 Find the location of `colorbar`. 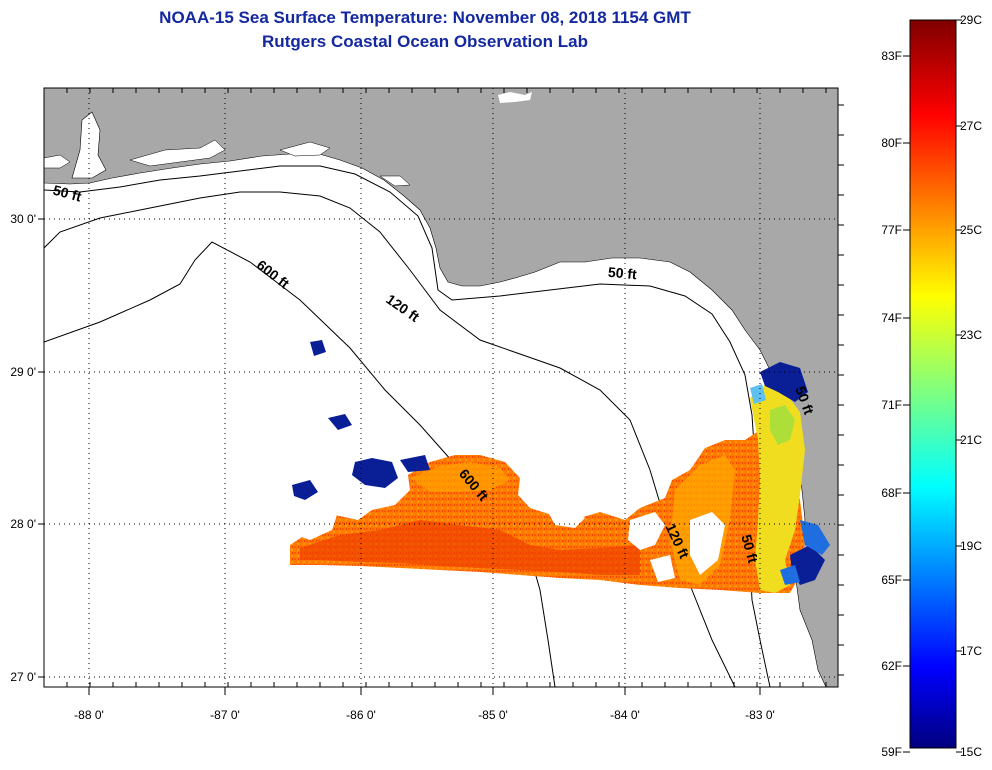

colorbar is located at coordinates (933, 384).